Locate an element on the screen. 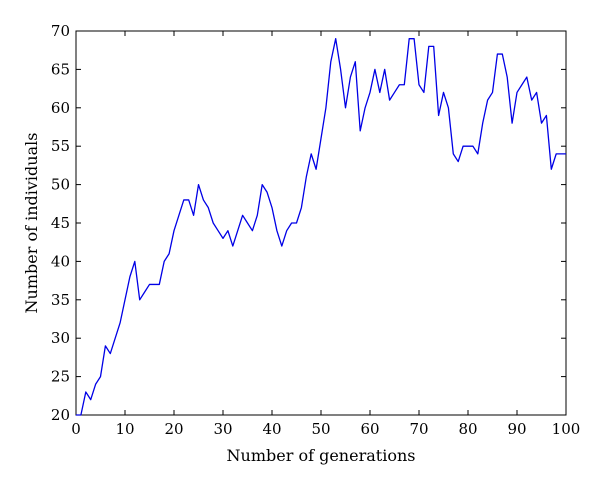  x-tick-label: 10 is located at coordinates (124, 429).